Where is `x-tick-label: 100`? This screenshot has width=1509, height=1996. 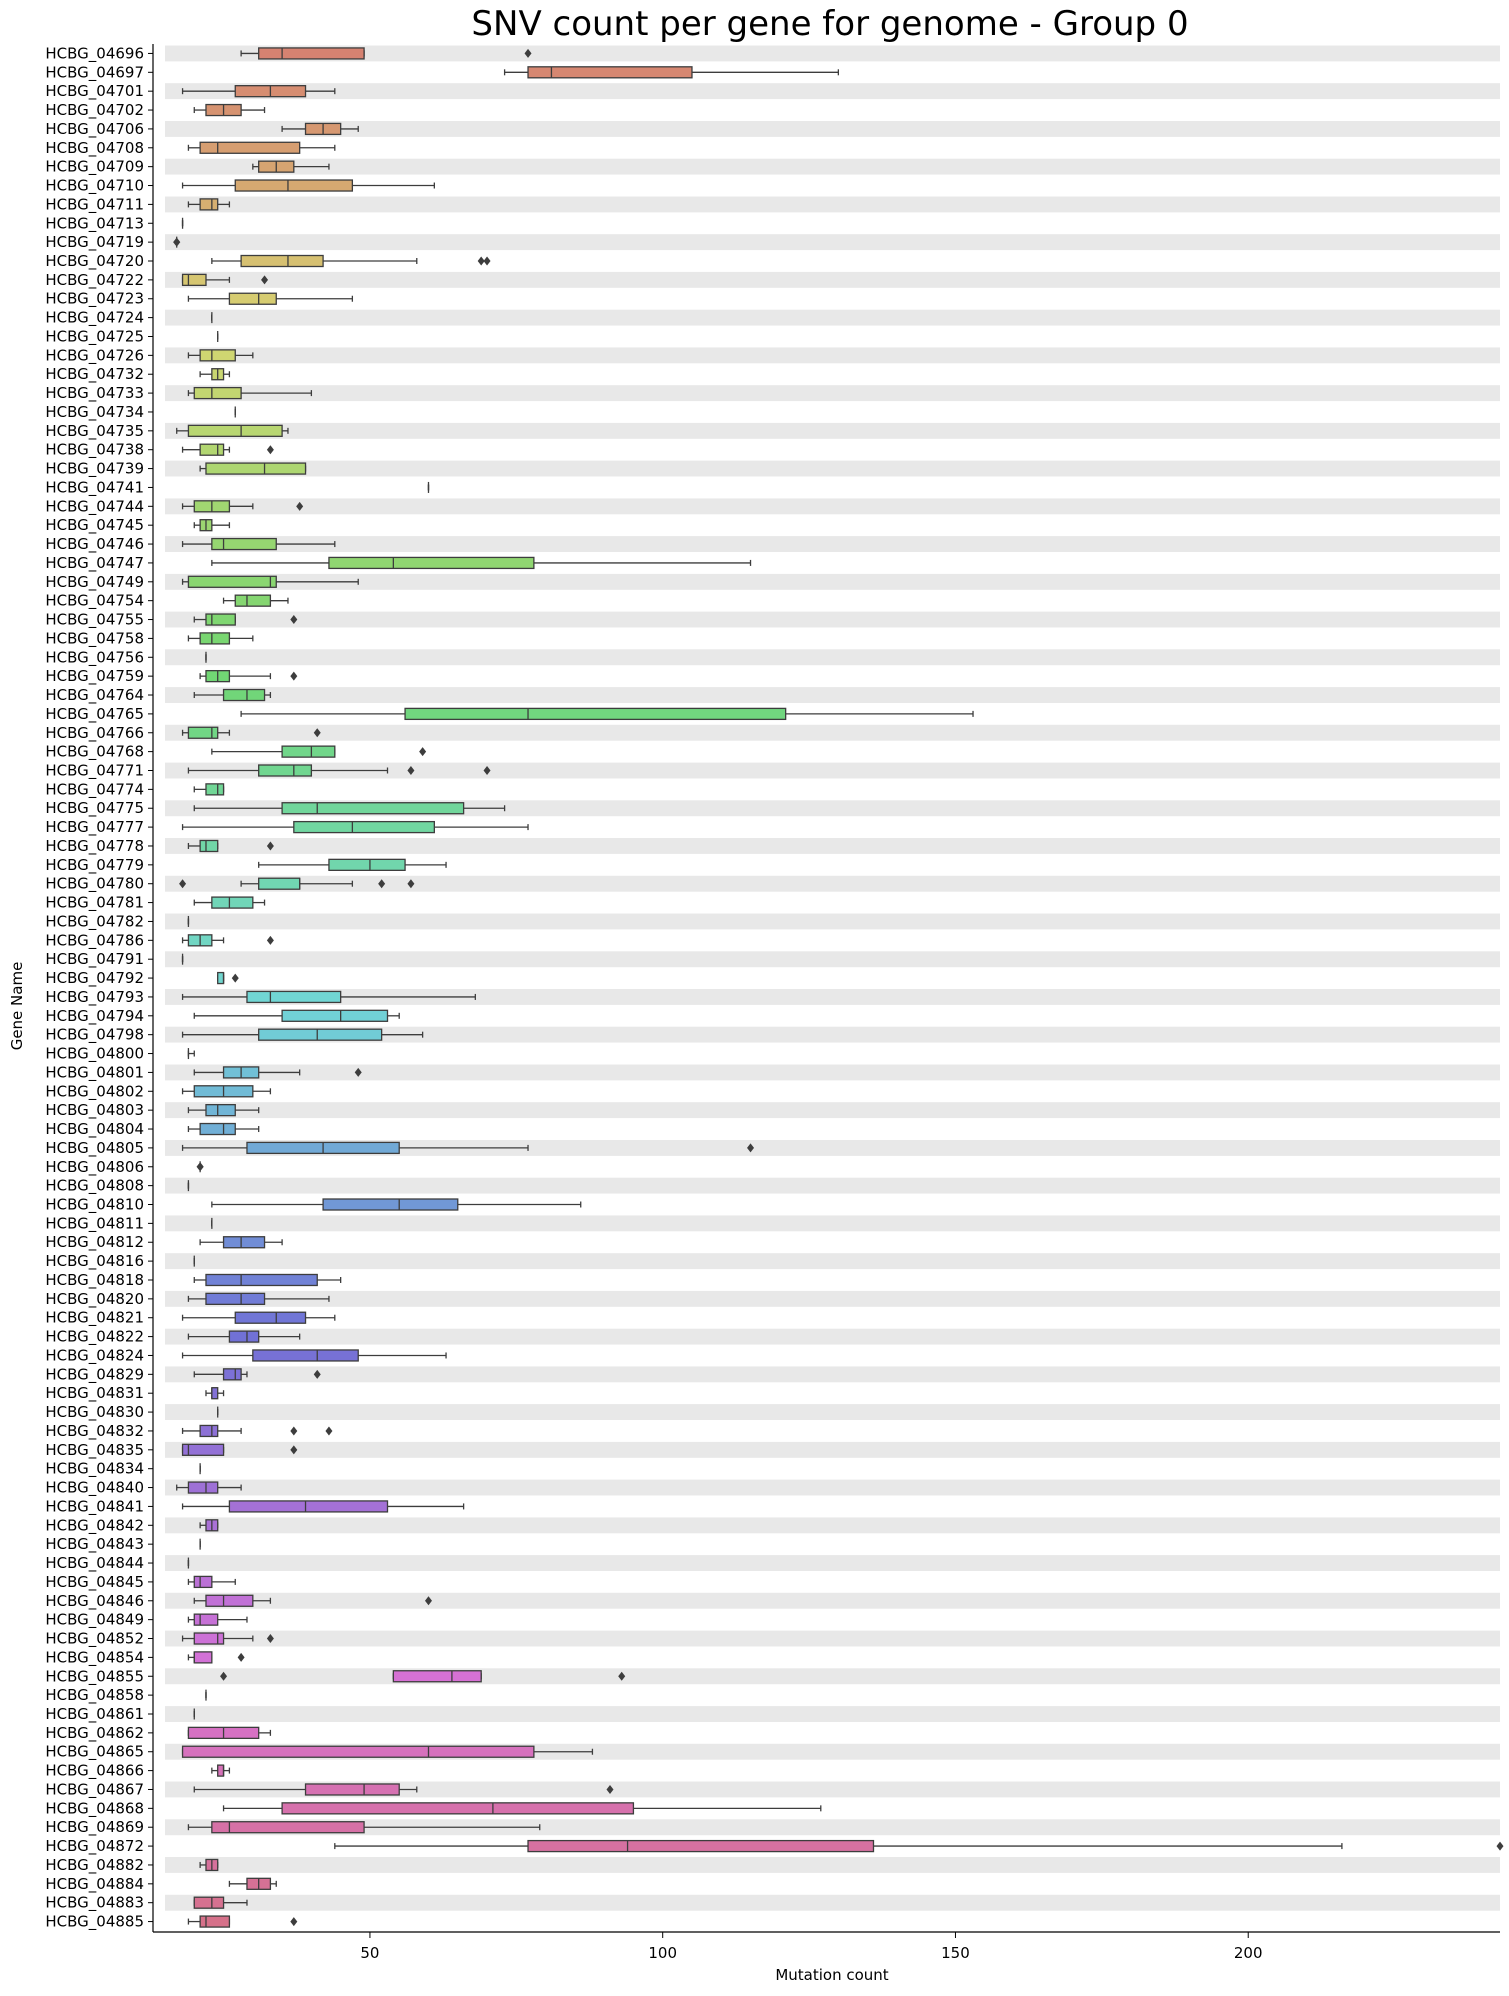 x-tick-label: 100 is located at coordinates (662, 1953).